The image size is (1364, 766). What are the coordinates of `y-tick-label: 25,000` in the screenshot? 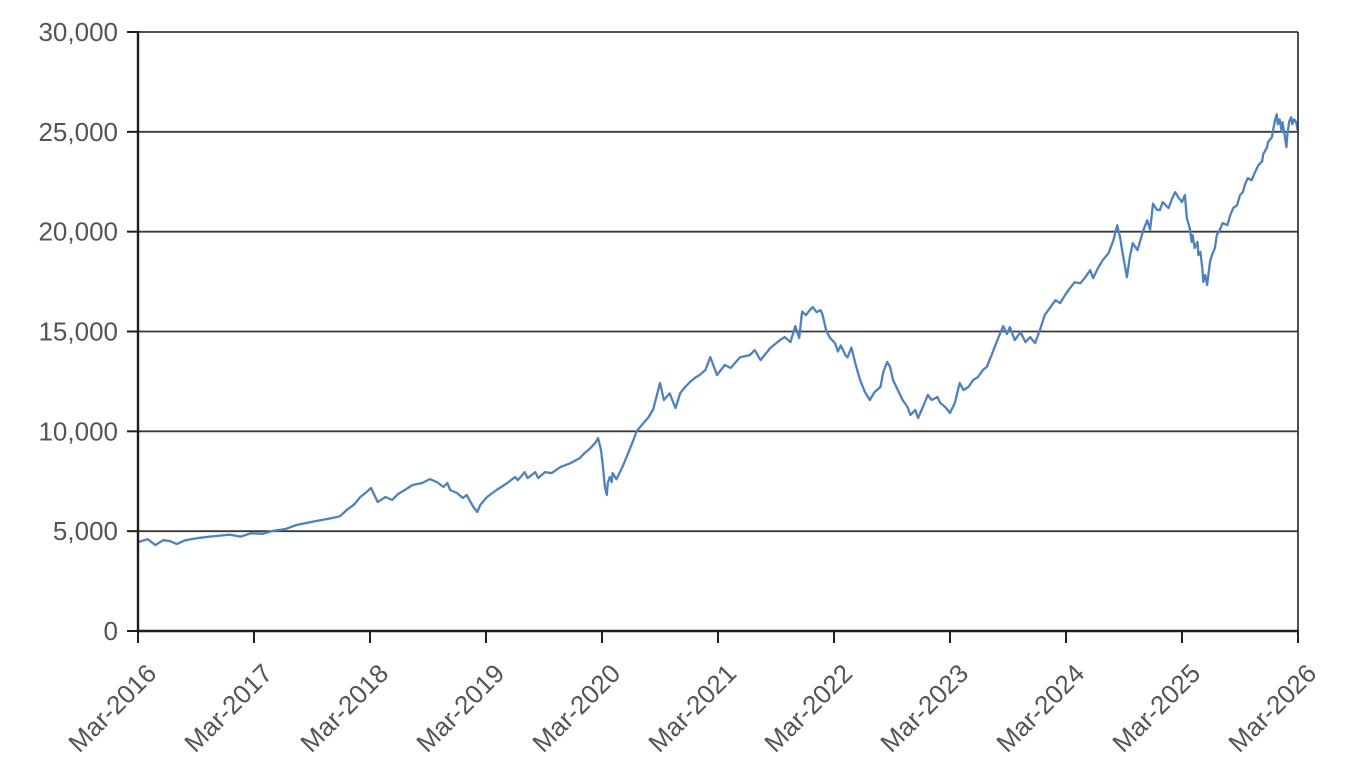 It's located at (78, 132).